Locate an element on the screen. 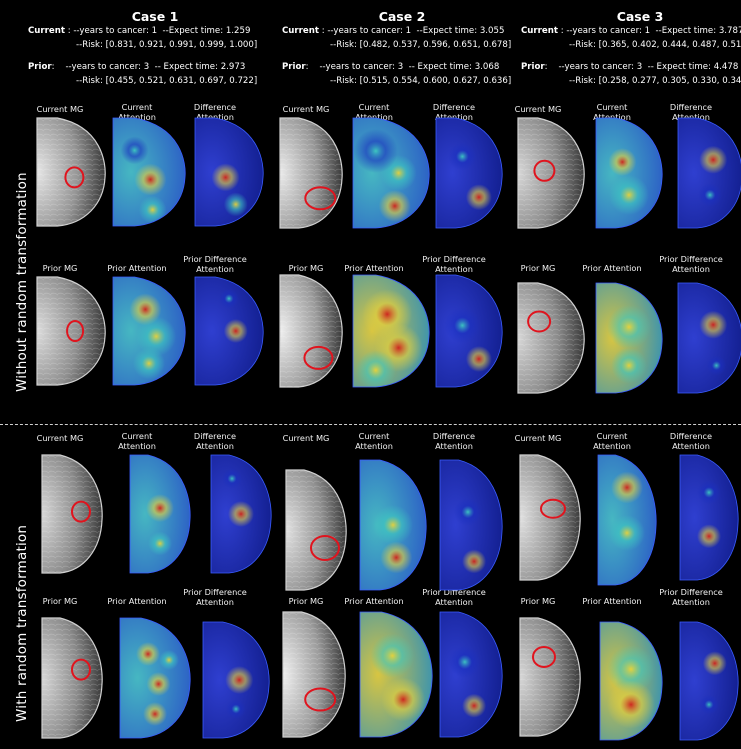  panel-label-r1-c2-3: Difference Attention is located at coordinates (454, 112).